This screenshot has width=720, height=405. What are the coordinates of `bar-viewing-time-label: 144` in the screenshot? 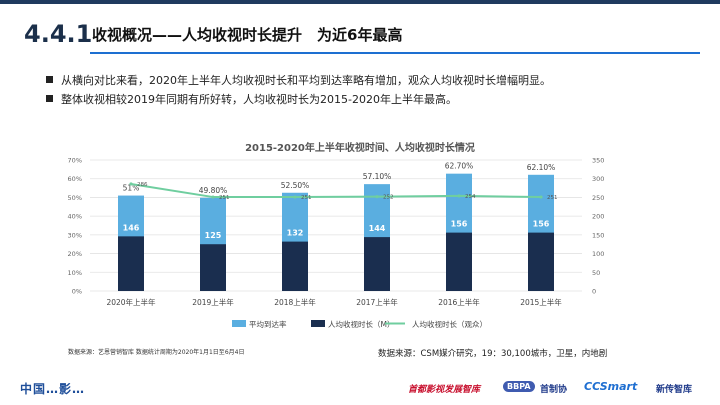 It's located at (377, 228).